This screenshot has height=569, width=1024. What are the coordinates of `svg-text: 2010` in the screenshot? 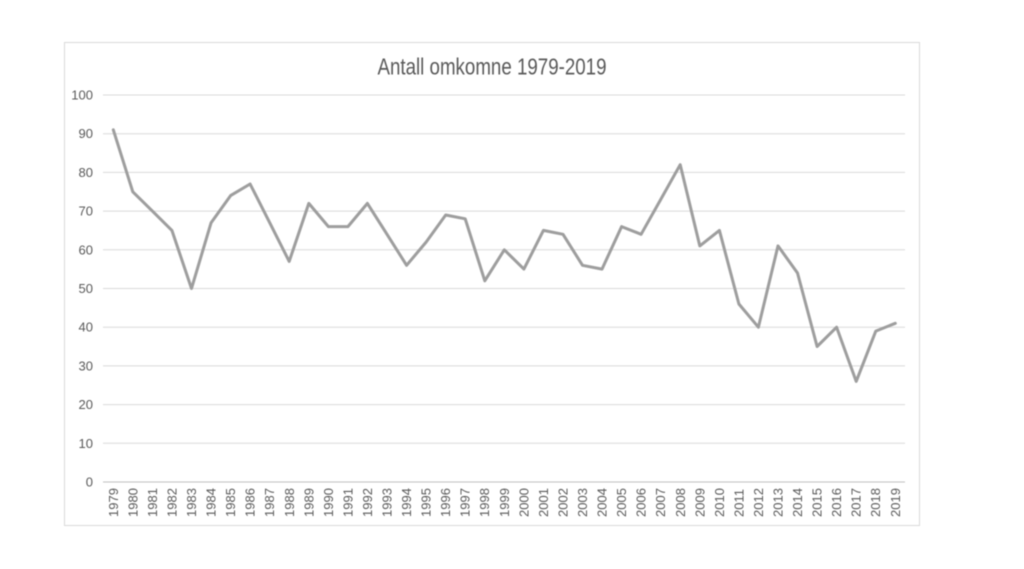 It's located at (719, 502).